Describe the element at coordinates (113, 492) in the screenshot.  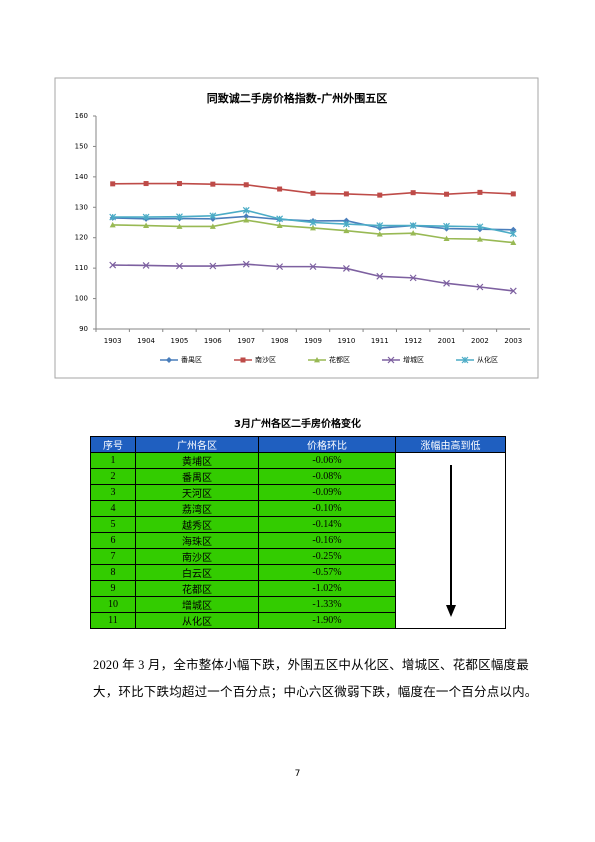
I see `table-cell: 3` at that location.